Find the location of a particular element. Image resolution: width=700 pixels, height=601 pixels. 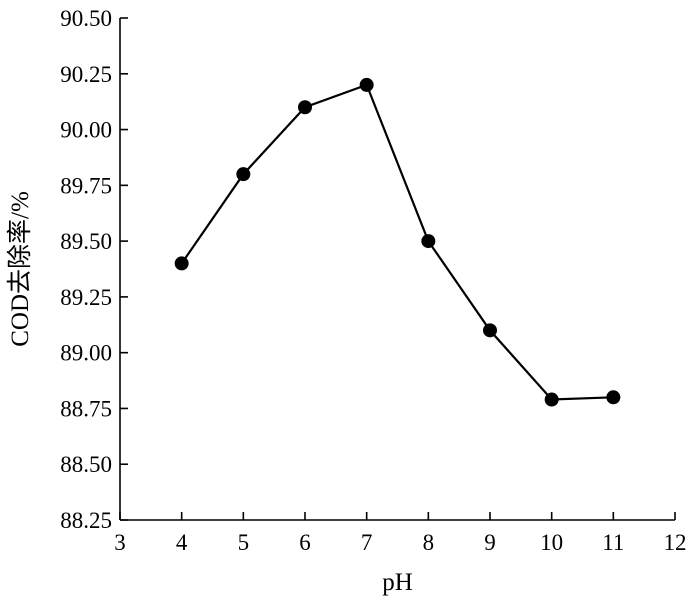

x-tick-label: 4 is located at coordinates (182, 542).